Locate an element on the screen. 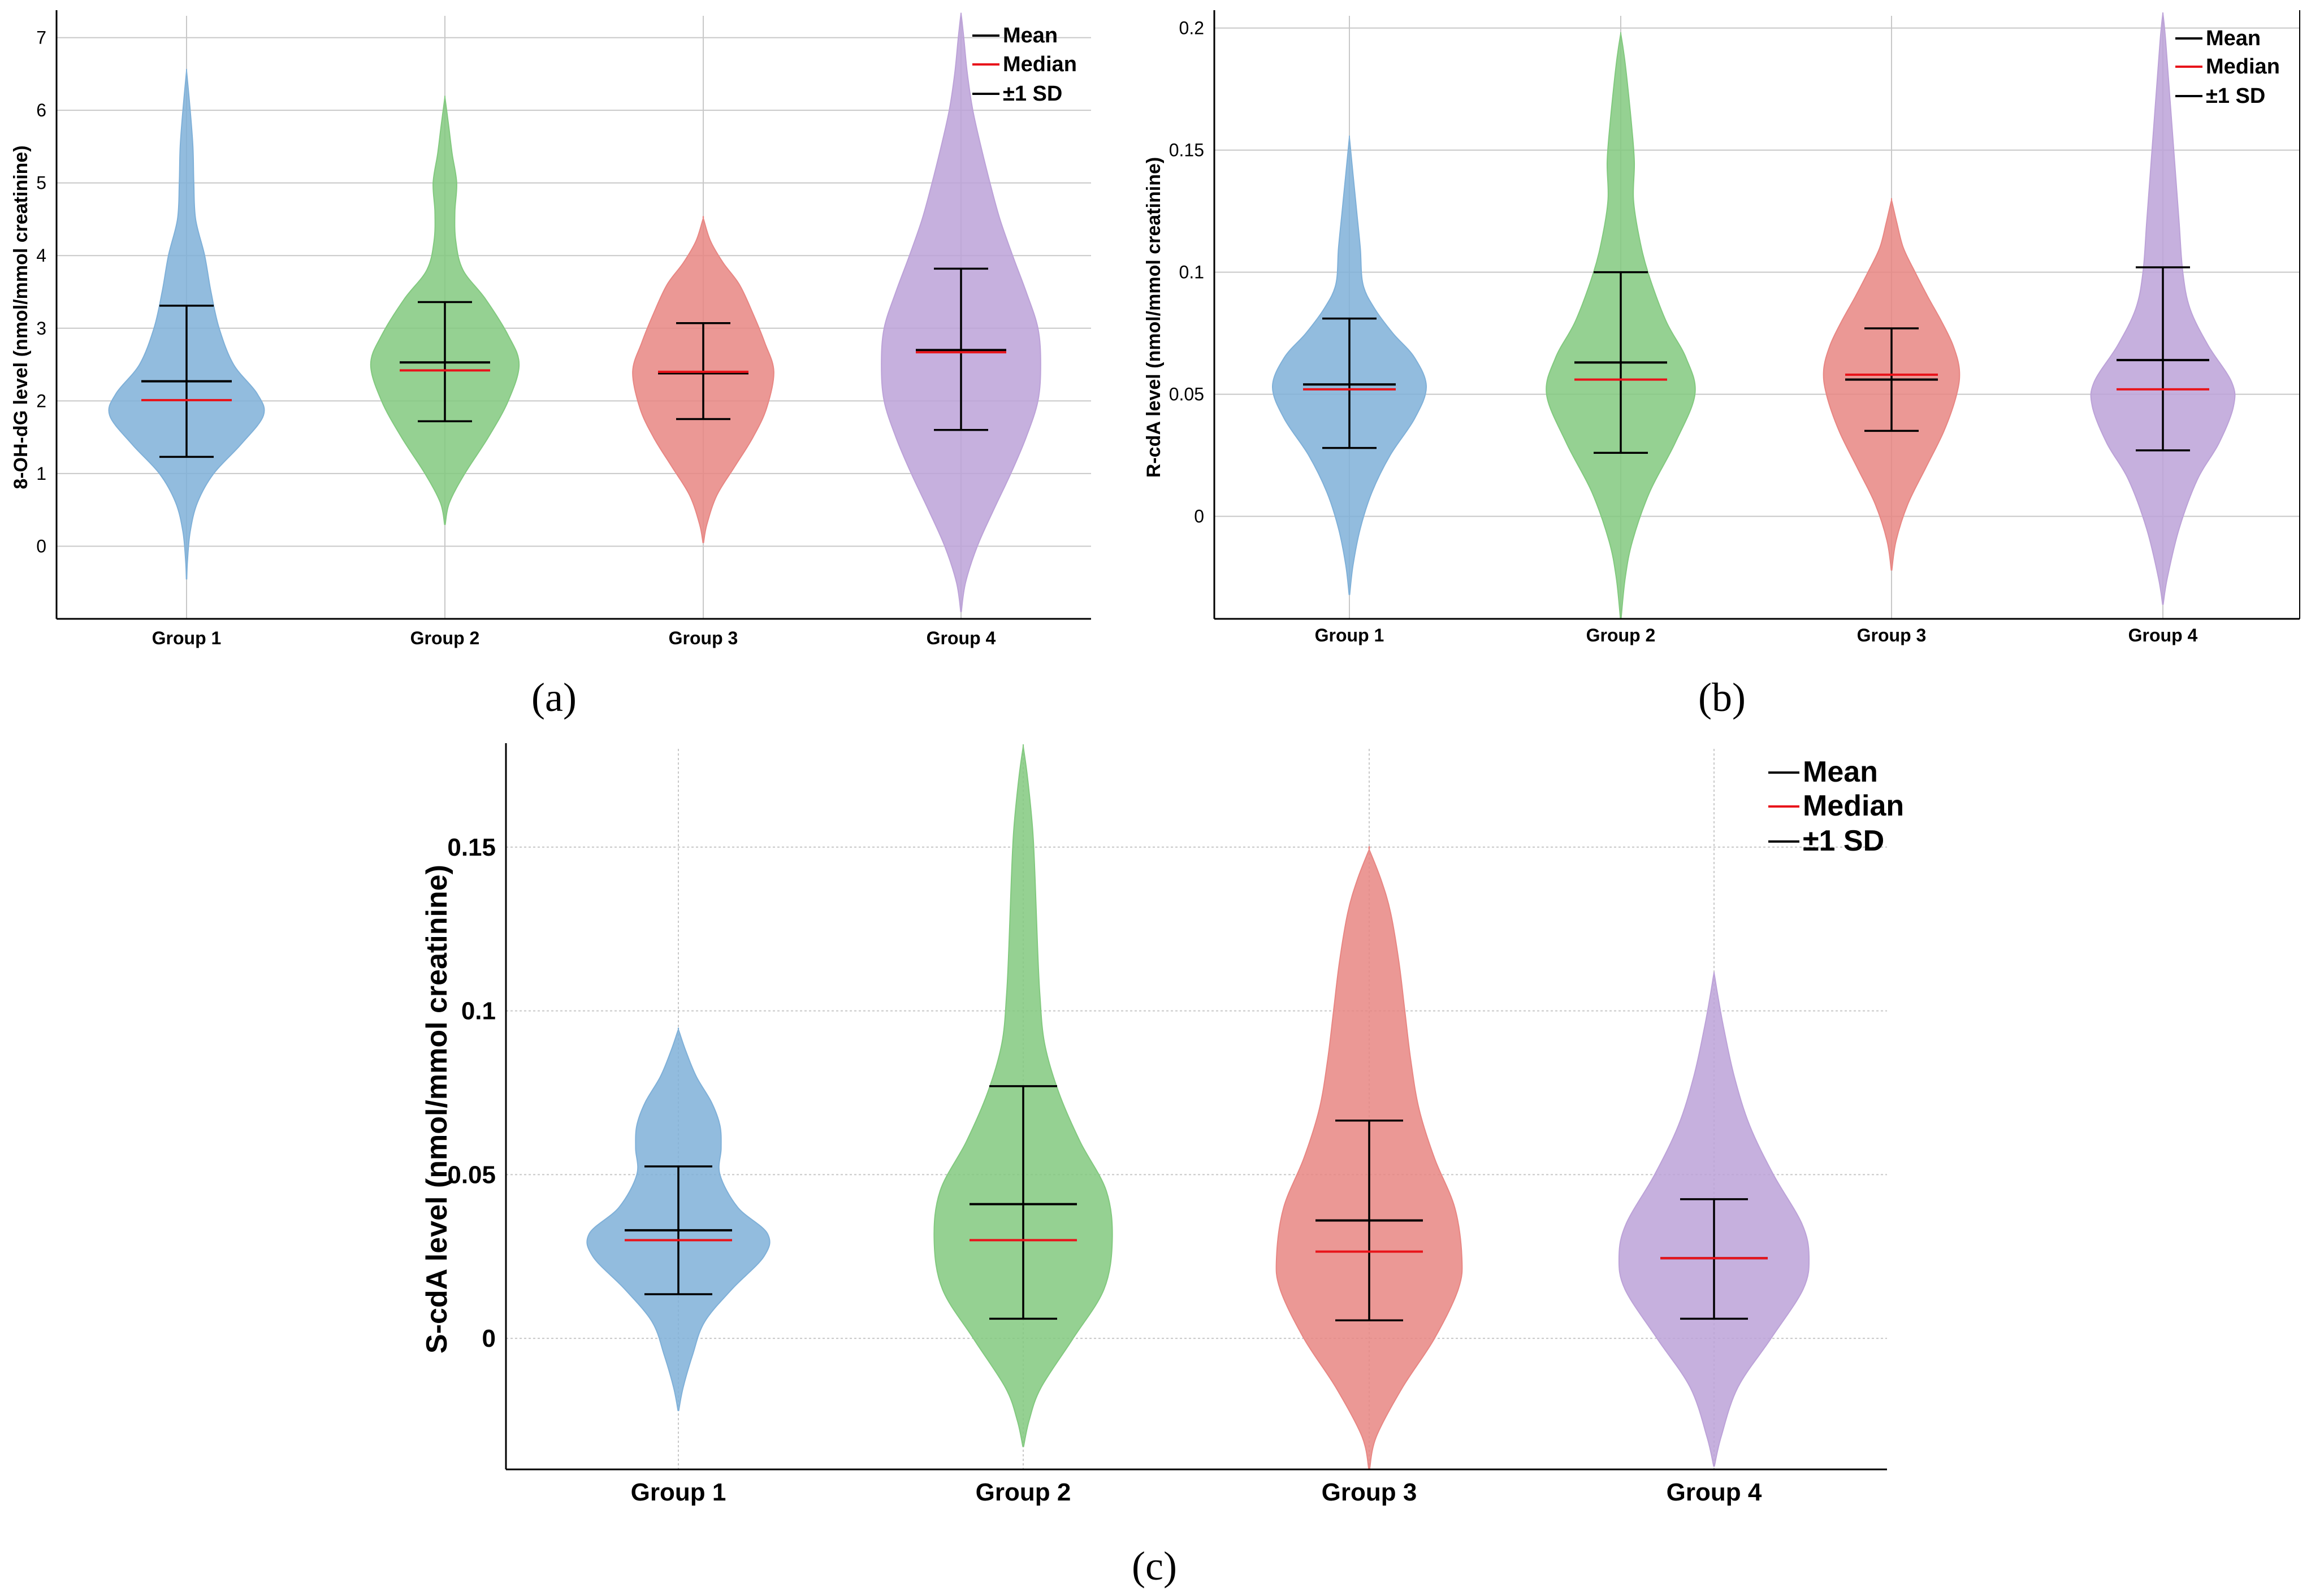  y-axis-label: S-cdA level (nmol/mmol creatinine) is located at coordinates (437, 1109).